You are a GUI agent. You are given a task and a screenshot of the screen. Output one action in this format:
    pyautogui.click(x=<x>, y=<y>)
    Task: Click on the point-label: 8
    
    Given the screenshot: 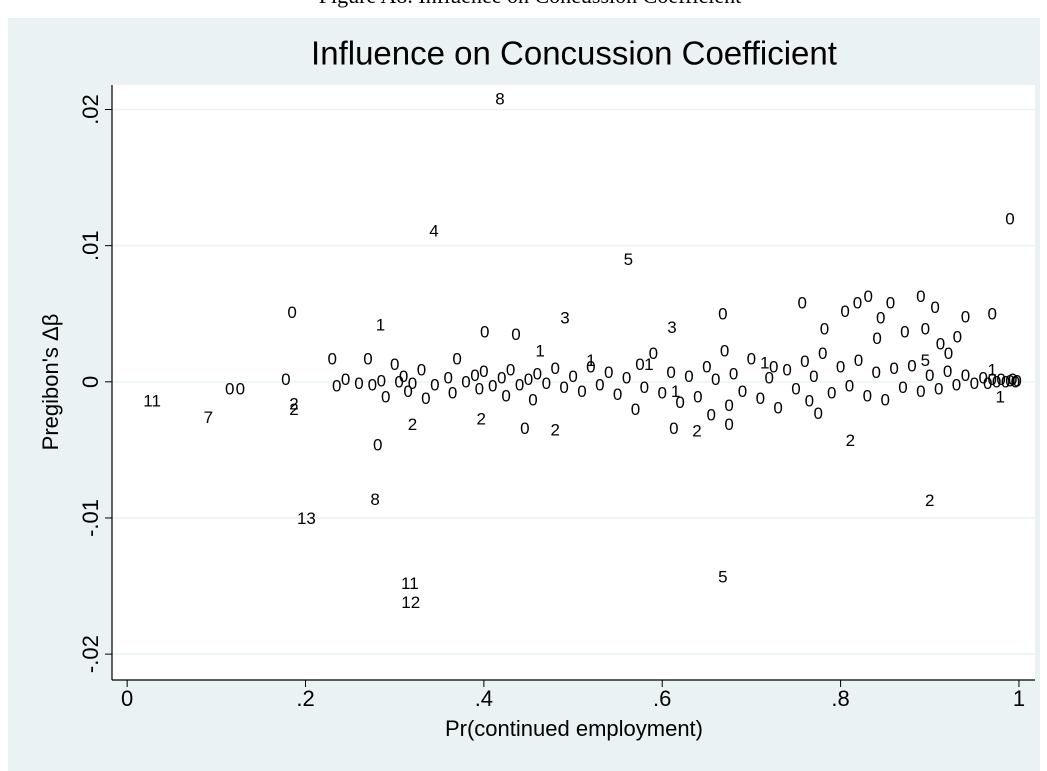 What is the action you would take?
    pyautogui.click(x=499, y=98)
    